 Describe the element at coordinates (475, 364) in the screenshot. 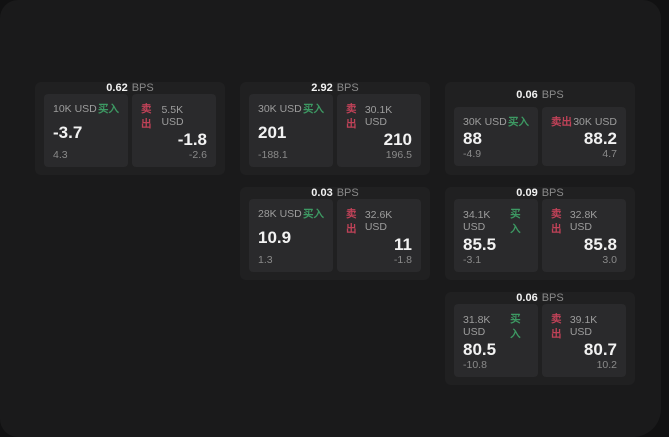

I see `buy-sub-value: -10.8` at that location.